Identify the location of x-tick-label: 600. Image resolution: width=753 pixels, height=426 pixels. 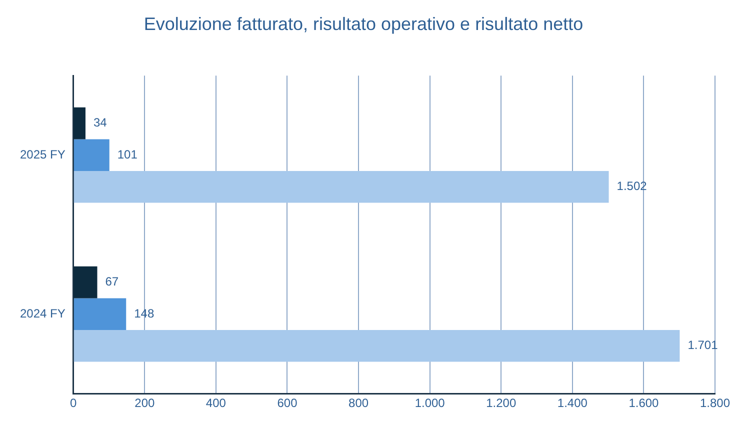
(287, 403).